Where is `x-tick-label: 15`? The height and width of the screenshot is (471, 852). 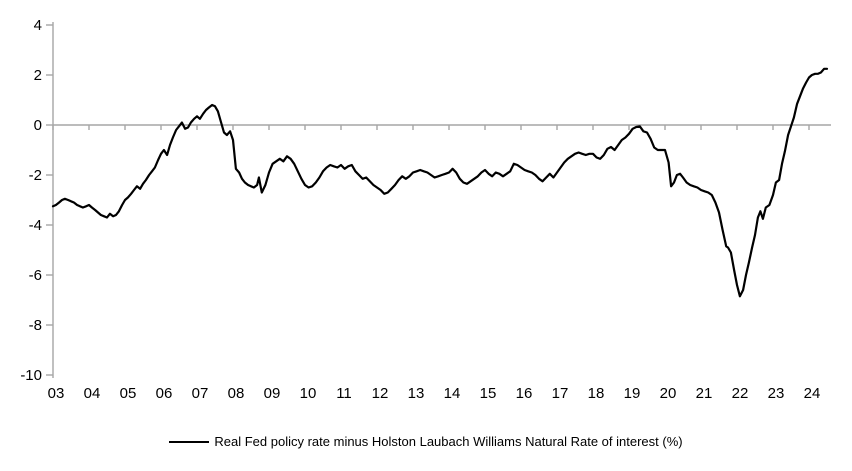
x-tick-label: 15 is located at coordinates (488, 393).